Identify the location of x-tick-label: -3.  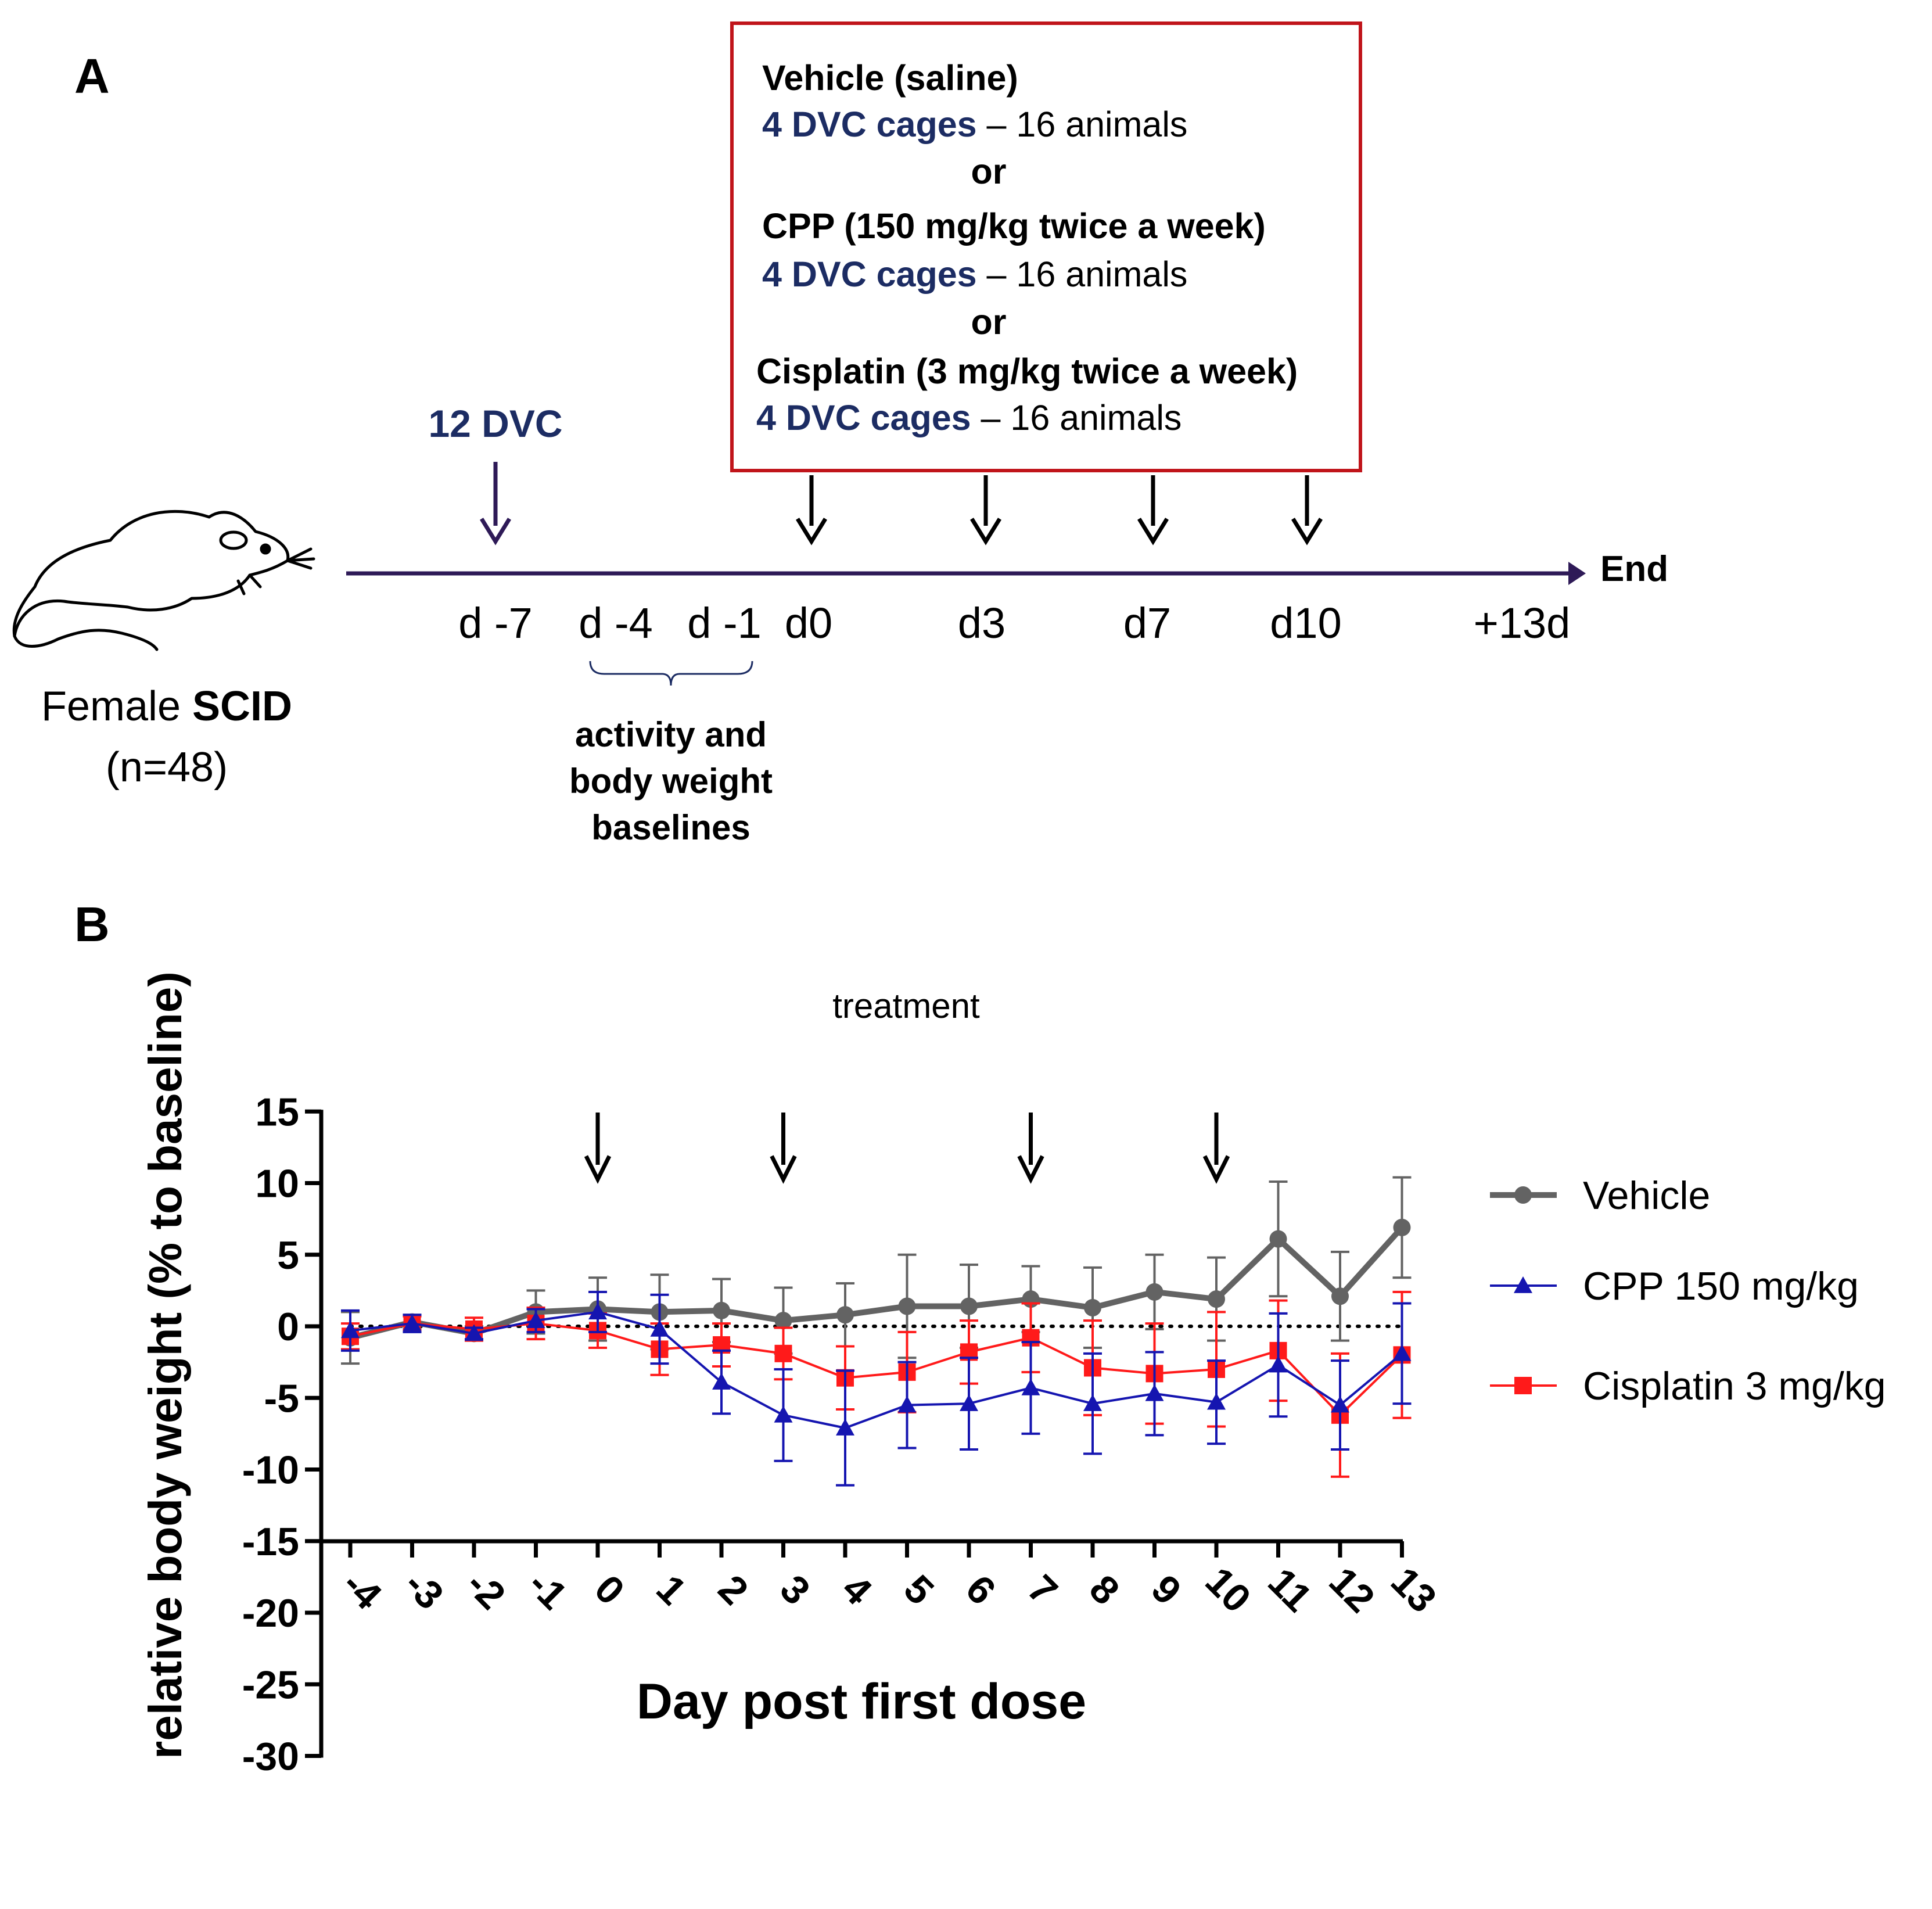
(424, 1589).